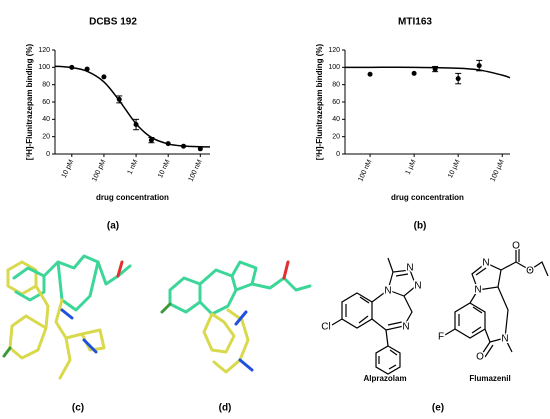 Image resolution: width=550 pixels, height=419 pixels. Describe the element at coordinates (454, 169) in the screenshot. I see `x-tick-label: 10 µM` at that location.